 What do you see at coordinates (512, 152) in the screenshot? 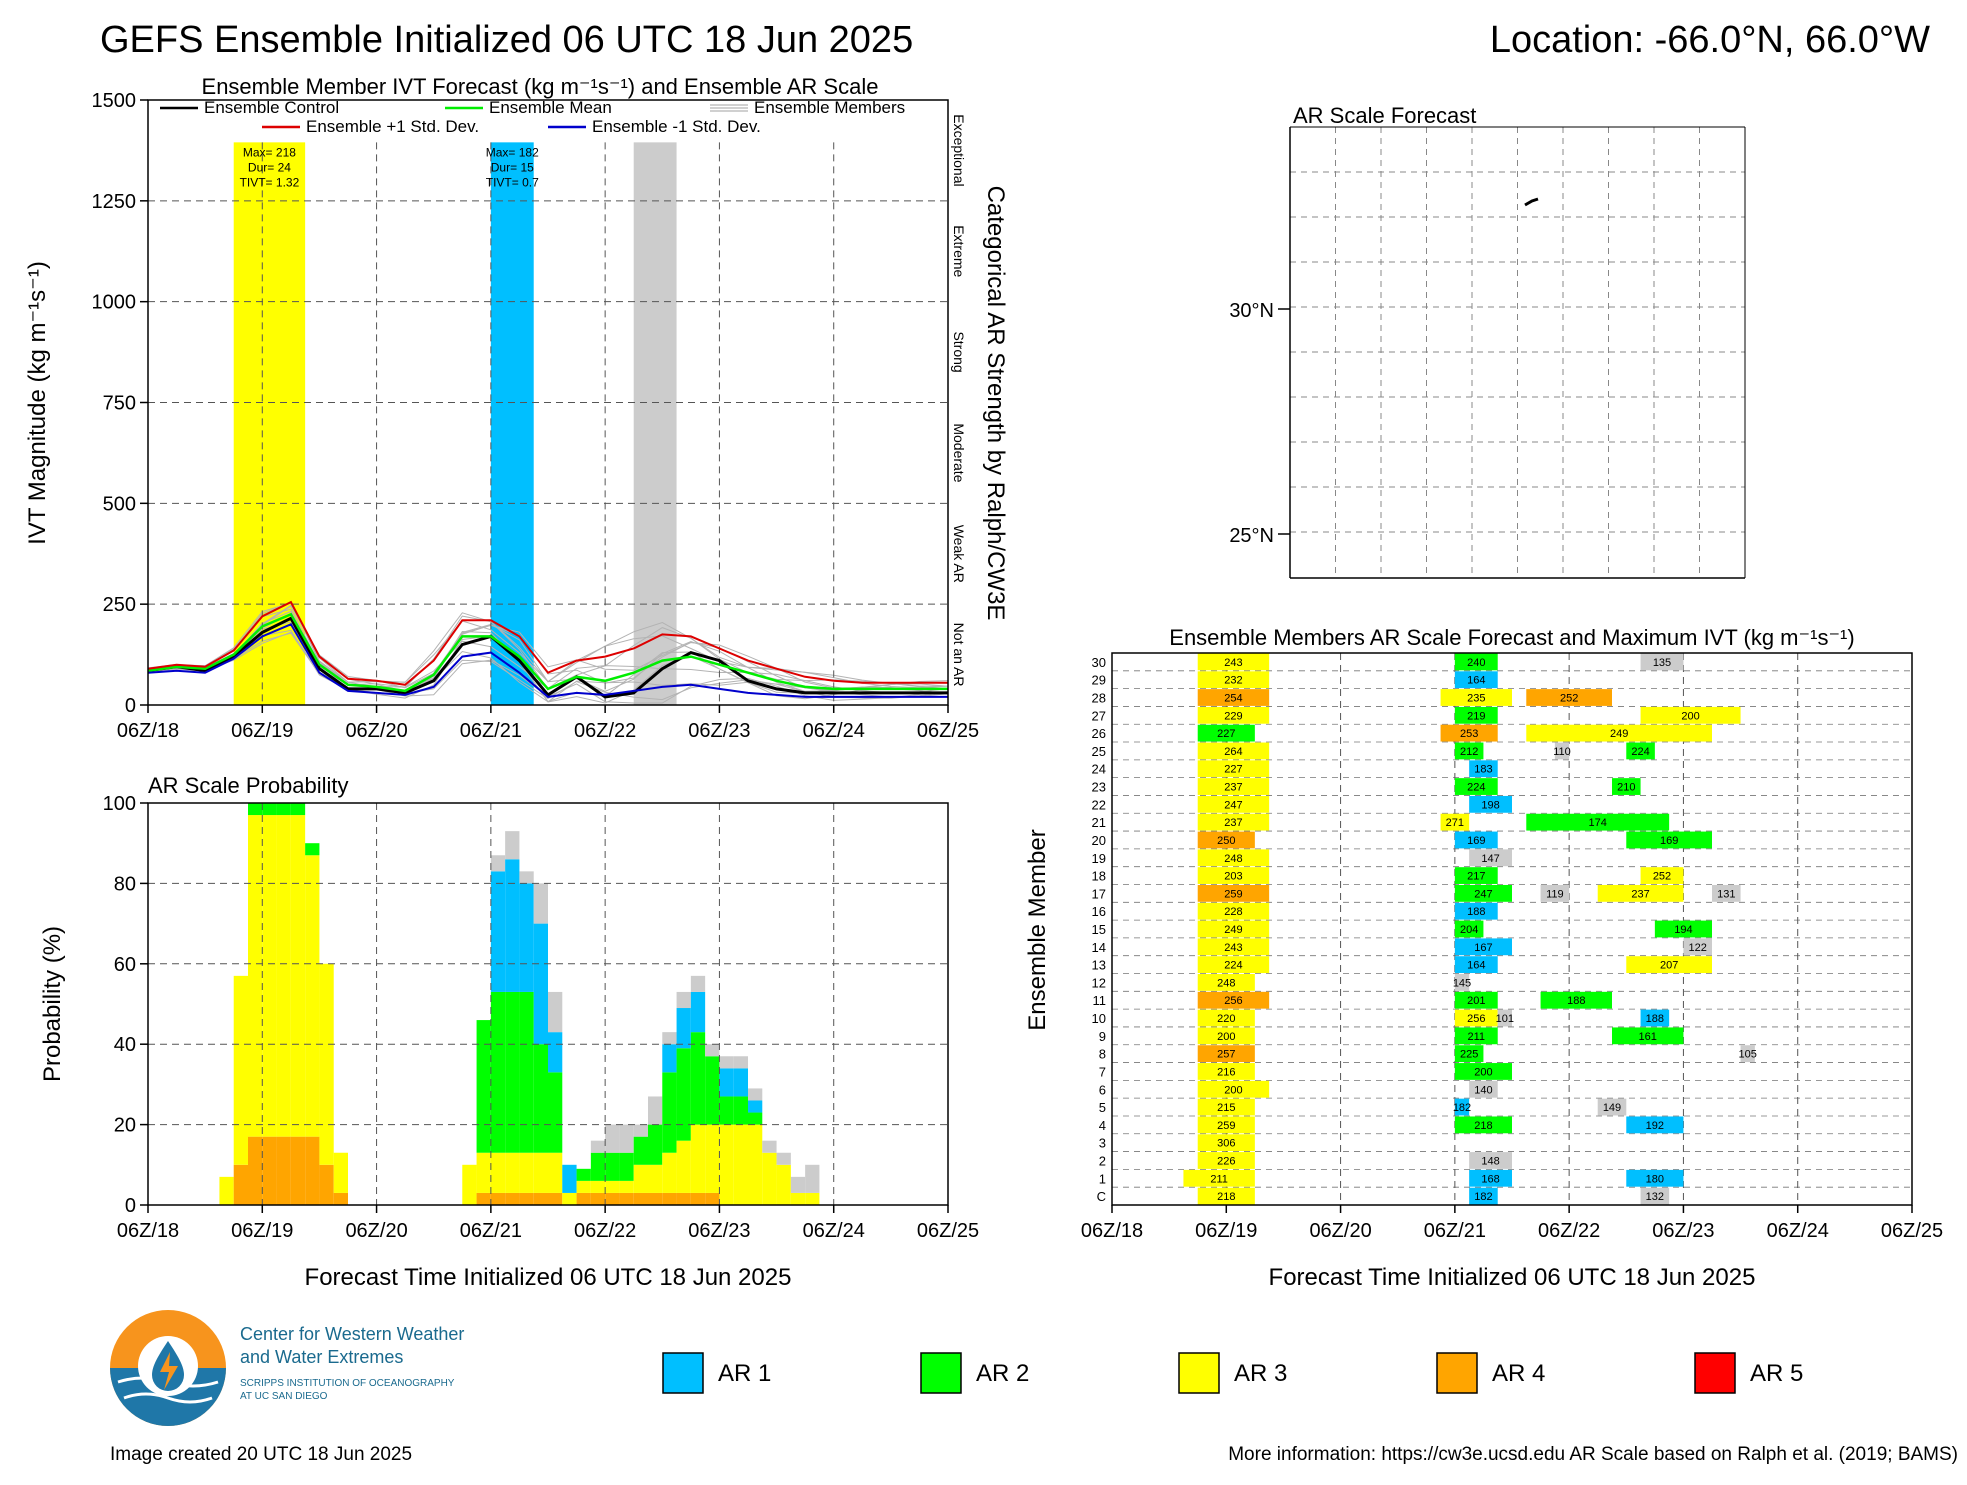
I see `ivt-event-label: Max= 182` at bounding box center [512, 152].